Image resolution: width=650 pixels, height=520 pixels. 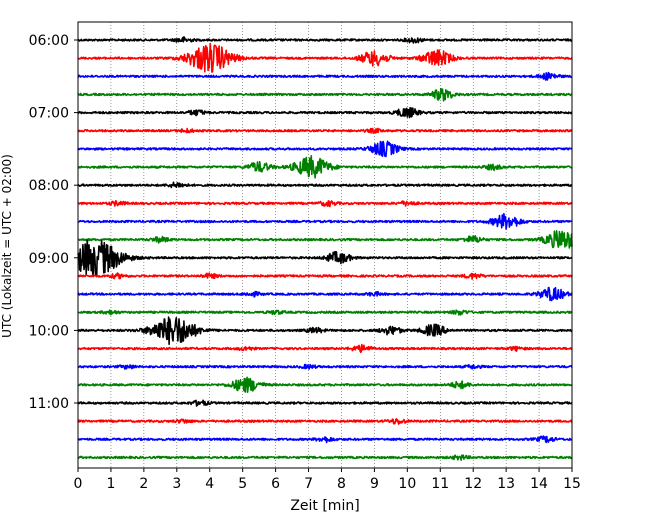 What do you see at coordinates (53, 222) in the screenshot?
I see `y-axis-ticks: 06:00 07:00 08:00 09:00 10:00 11:00` at bounding box center [53, 222].